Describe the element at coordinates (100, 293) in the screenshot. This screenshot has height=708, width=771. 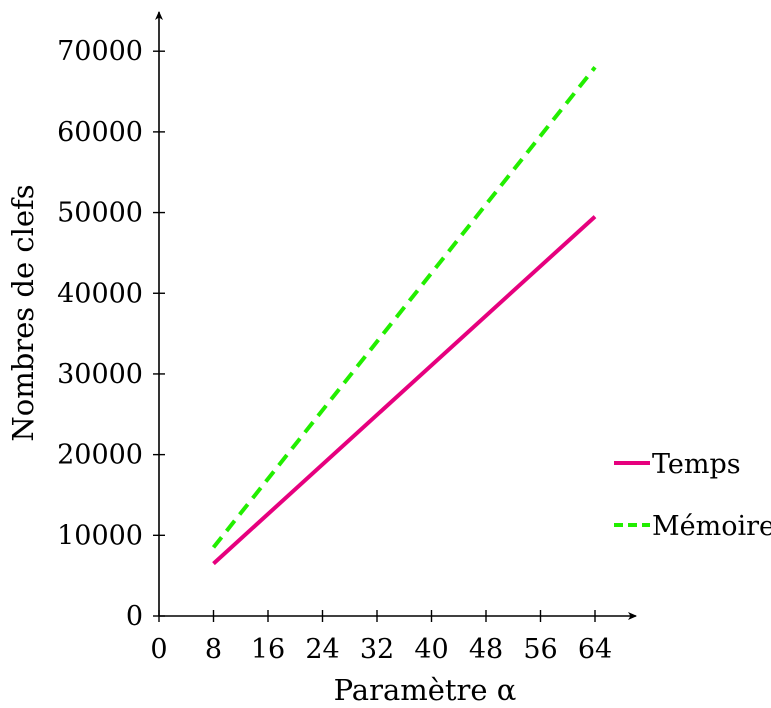
I see `y-tick-label: 40000` at that location.